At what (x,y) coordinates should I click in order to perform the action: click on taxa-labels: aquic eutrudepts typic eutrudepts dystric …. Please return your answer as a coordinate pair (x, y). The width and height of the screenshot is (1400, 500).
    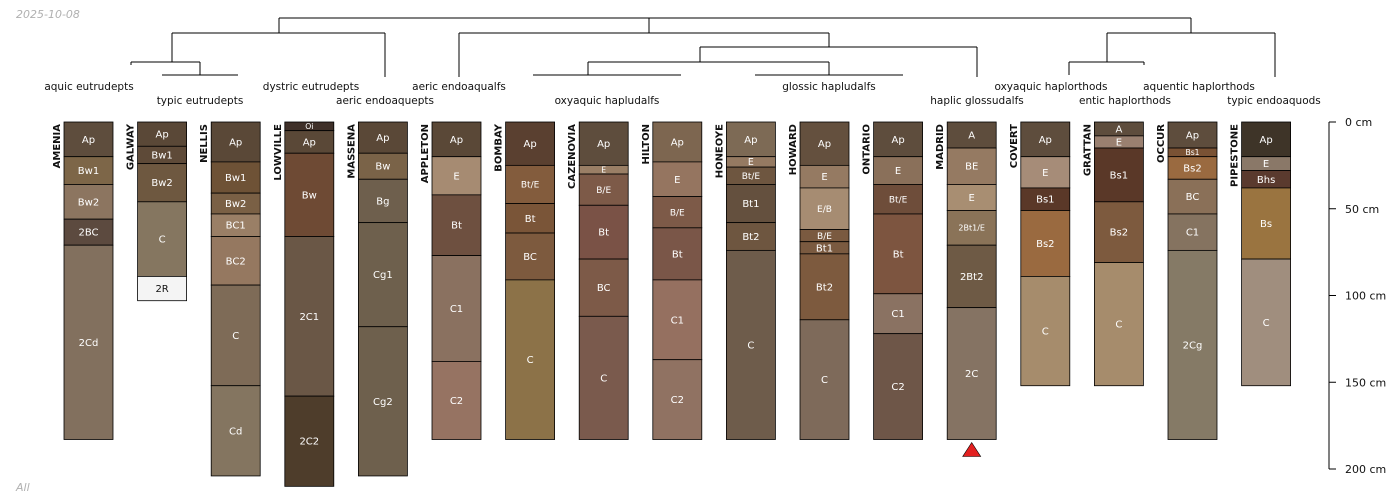
    Looking at the image, I should click on (682, 94).